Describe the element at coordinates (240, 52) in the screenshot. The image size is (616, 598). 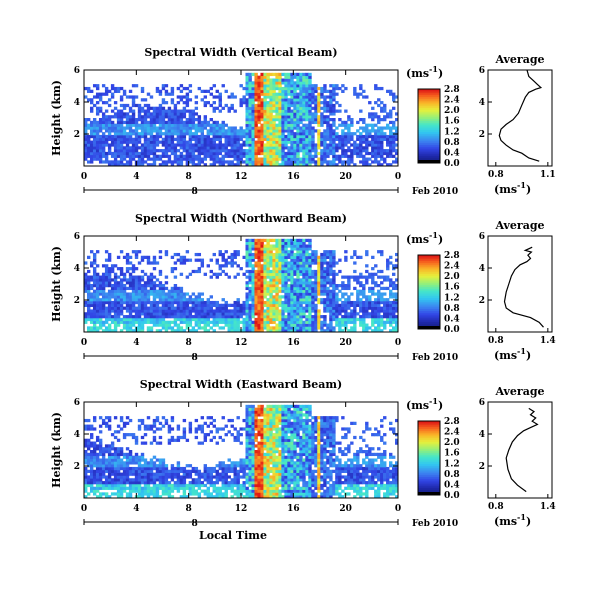
I see `panel-title: Spectral Width (Vertical Beam)` at that location.